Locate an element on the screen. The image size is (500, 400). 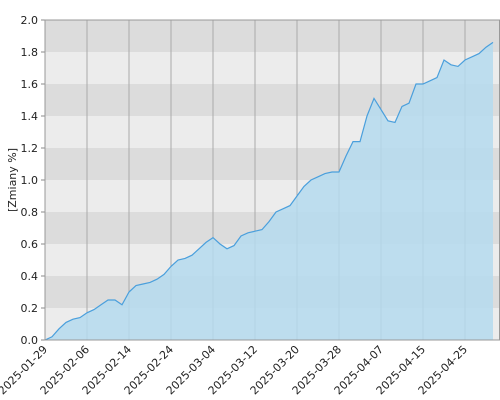
y-tick-label: 1.6 is located at coordinates (30, 84).